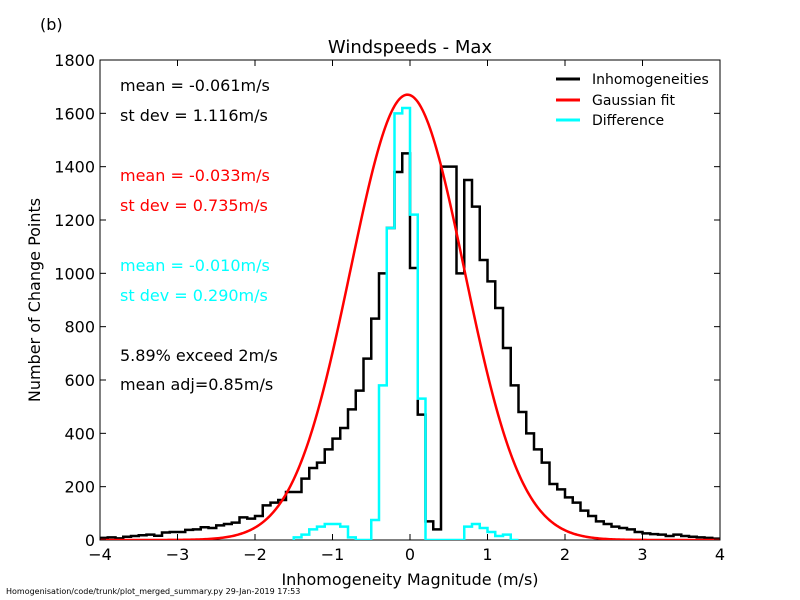 The height and width of the screenshot is (600, 800). What do you see at coordinates (410, 554) in the screenshot?
I see `x-tick-label: 0` at bounding box center [410, 554].